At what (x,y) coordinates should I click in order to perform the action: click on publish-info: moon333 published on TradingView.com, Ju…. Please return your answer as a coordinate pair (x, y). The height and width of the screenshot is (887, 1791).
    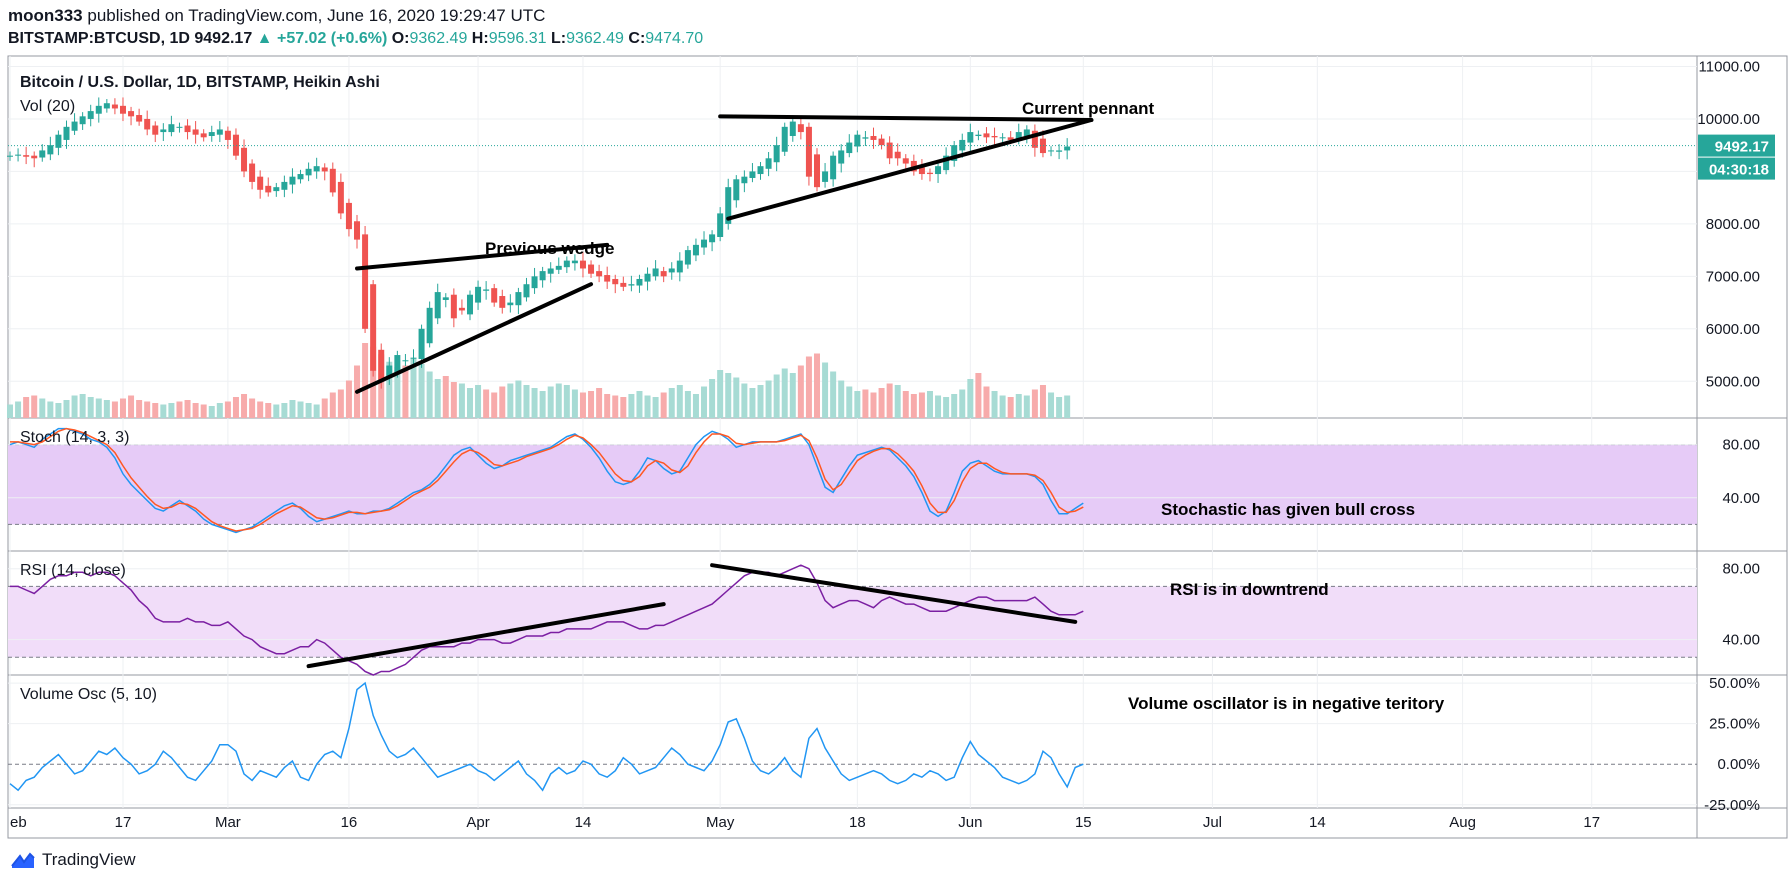
    Looking at the image, I should click on (276, 16).